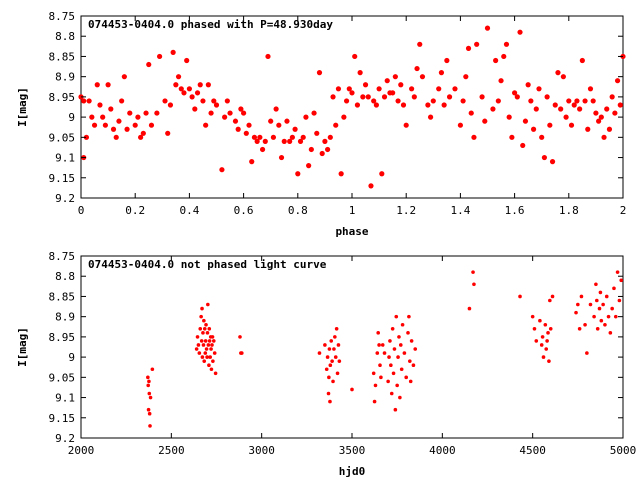  Describe the element at coordinates (65, 36) in the screenshot. I see `y-tick-label: 8.8` at that location.